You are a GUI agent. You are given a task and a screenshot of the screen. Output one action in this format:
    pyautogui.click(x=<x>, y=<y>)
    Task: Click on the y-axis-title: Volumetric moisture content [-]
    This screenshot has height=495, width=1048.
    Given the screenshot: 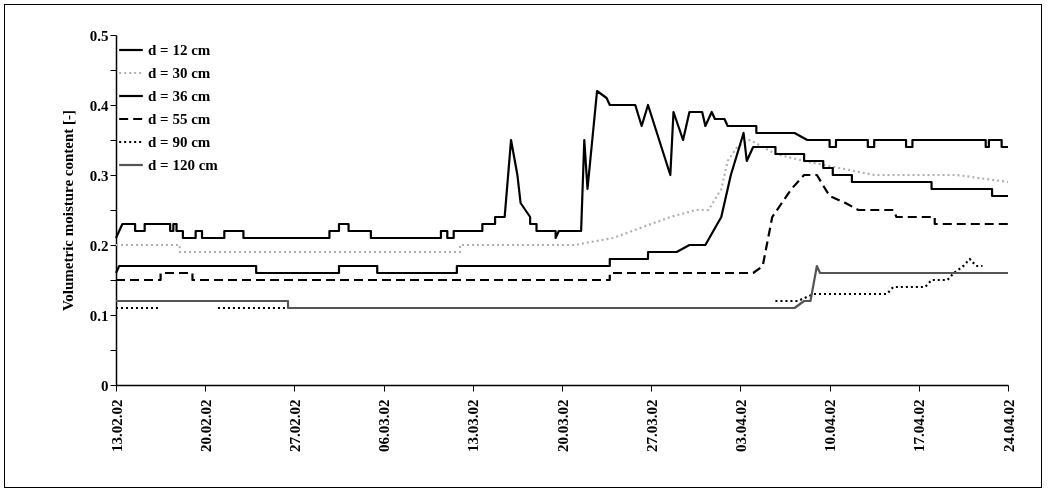 What is the action you would take?
    pyautogui.click(x=67, y=210)
    